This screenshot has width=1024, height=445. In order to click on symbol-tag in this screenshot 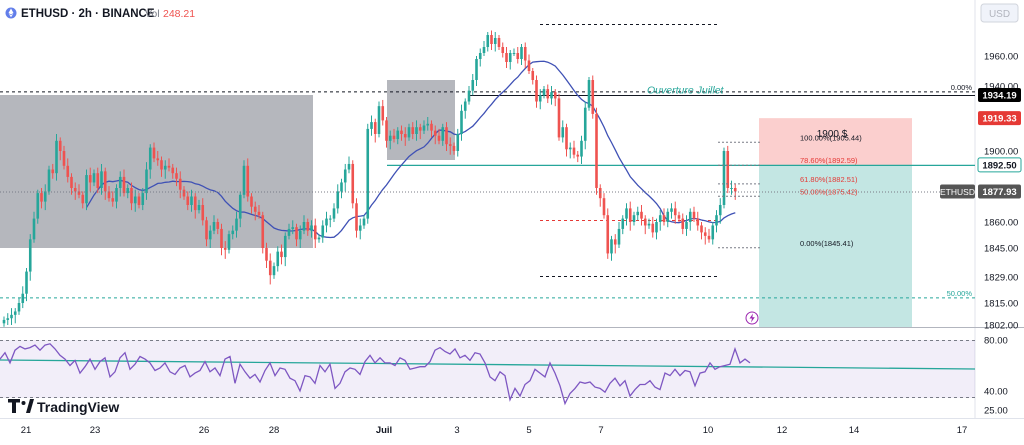, I will do `click(957, 191)`.